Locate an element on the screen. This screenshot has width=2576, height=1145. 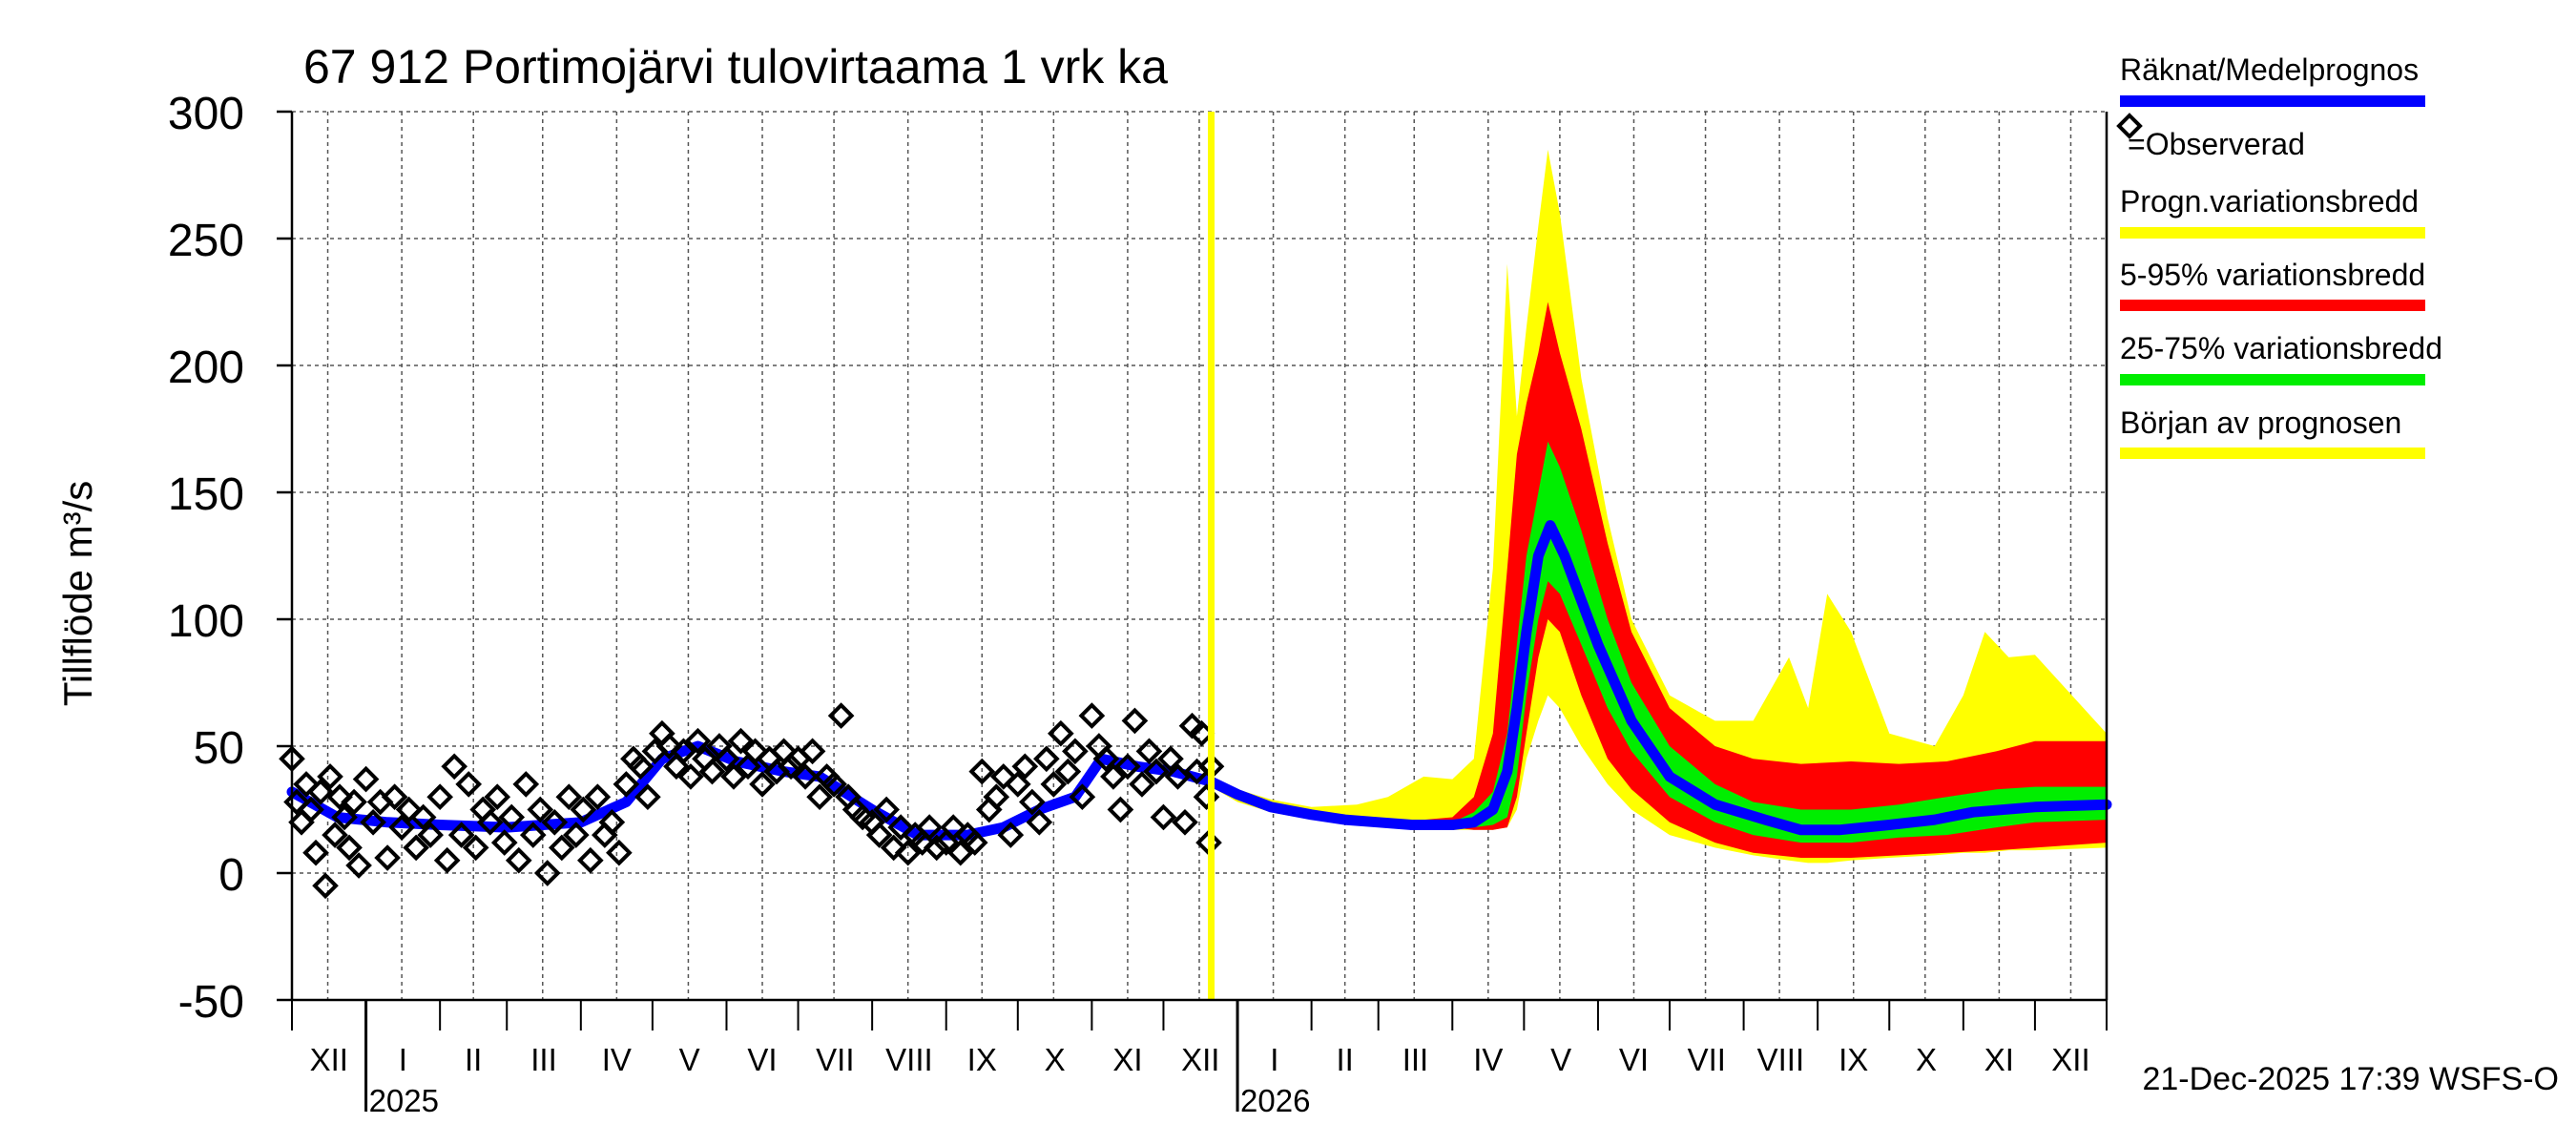
legend-observed-marker is located at coordinates (2129, 126).